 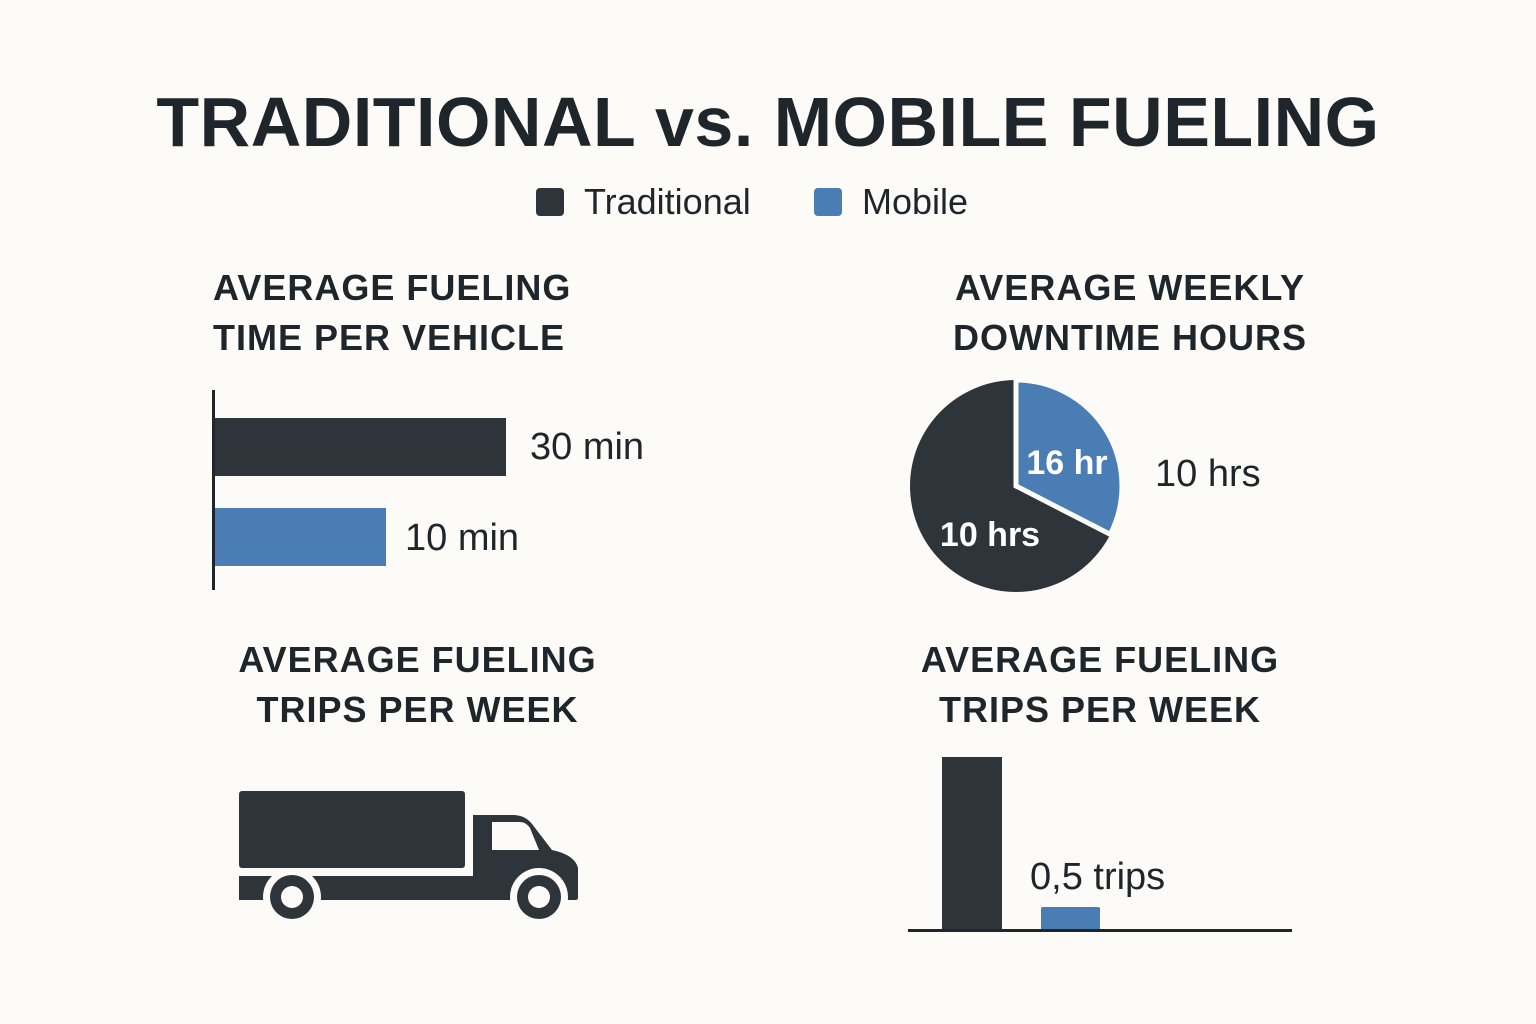 I want to click on infographic-title: TRADITIONAL vs. MOBILE FUELING, so click(x=768, y=122).